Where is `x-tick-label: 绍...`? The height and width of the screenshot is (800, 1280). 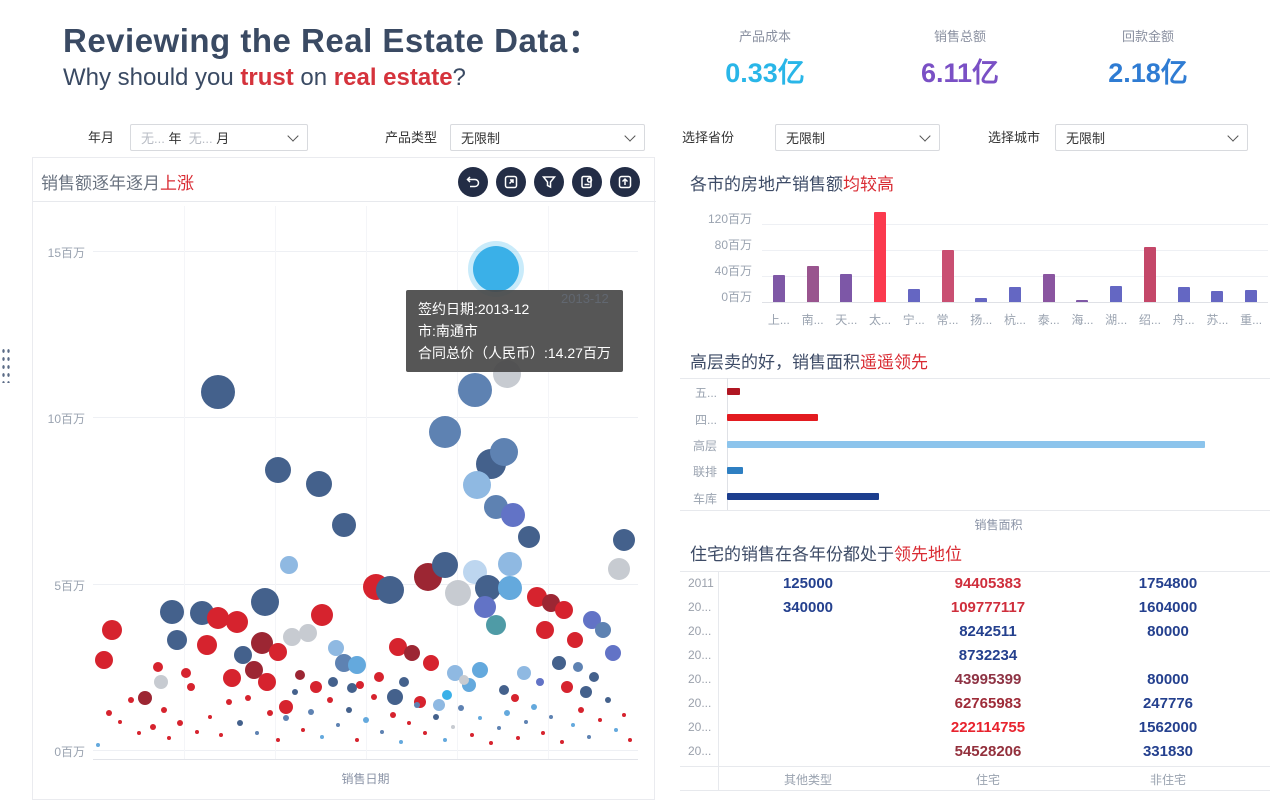
x-tick-label: 绍... is located at coordinates (1149, 320).